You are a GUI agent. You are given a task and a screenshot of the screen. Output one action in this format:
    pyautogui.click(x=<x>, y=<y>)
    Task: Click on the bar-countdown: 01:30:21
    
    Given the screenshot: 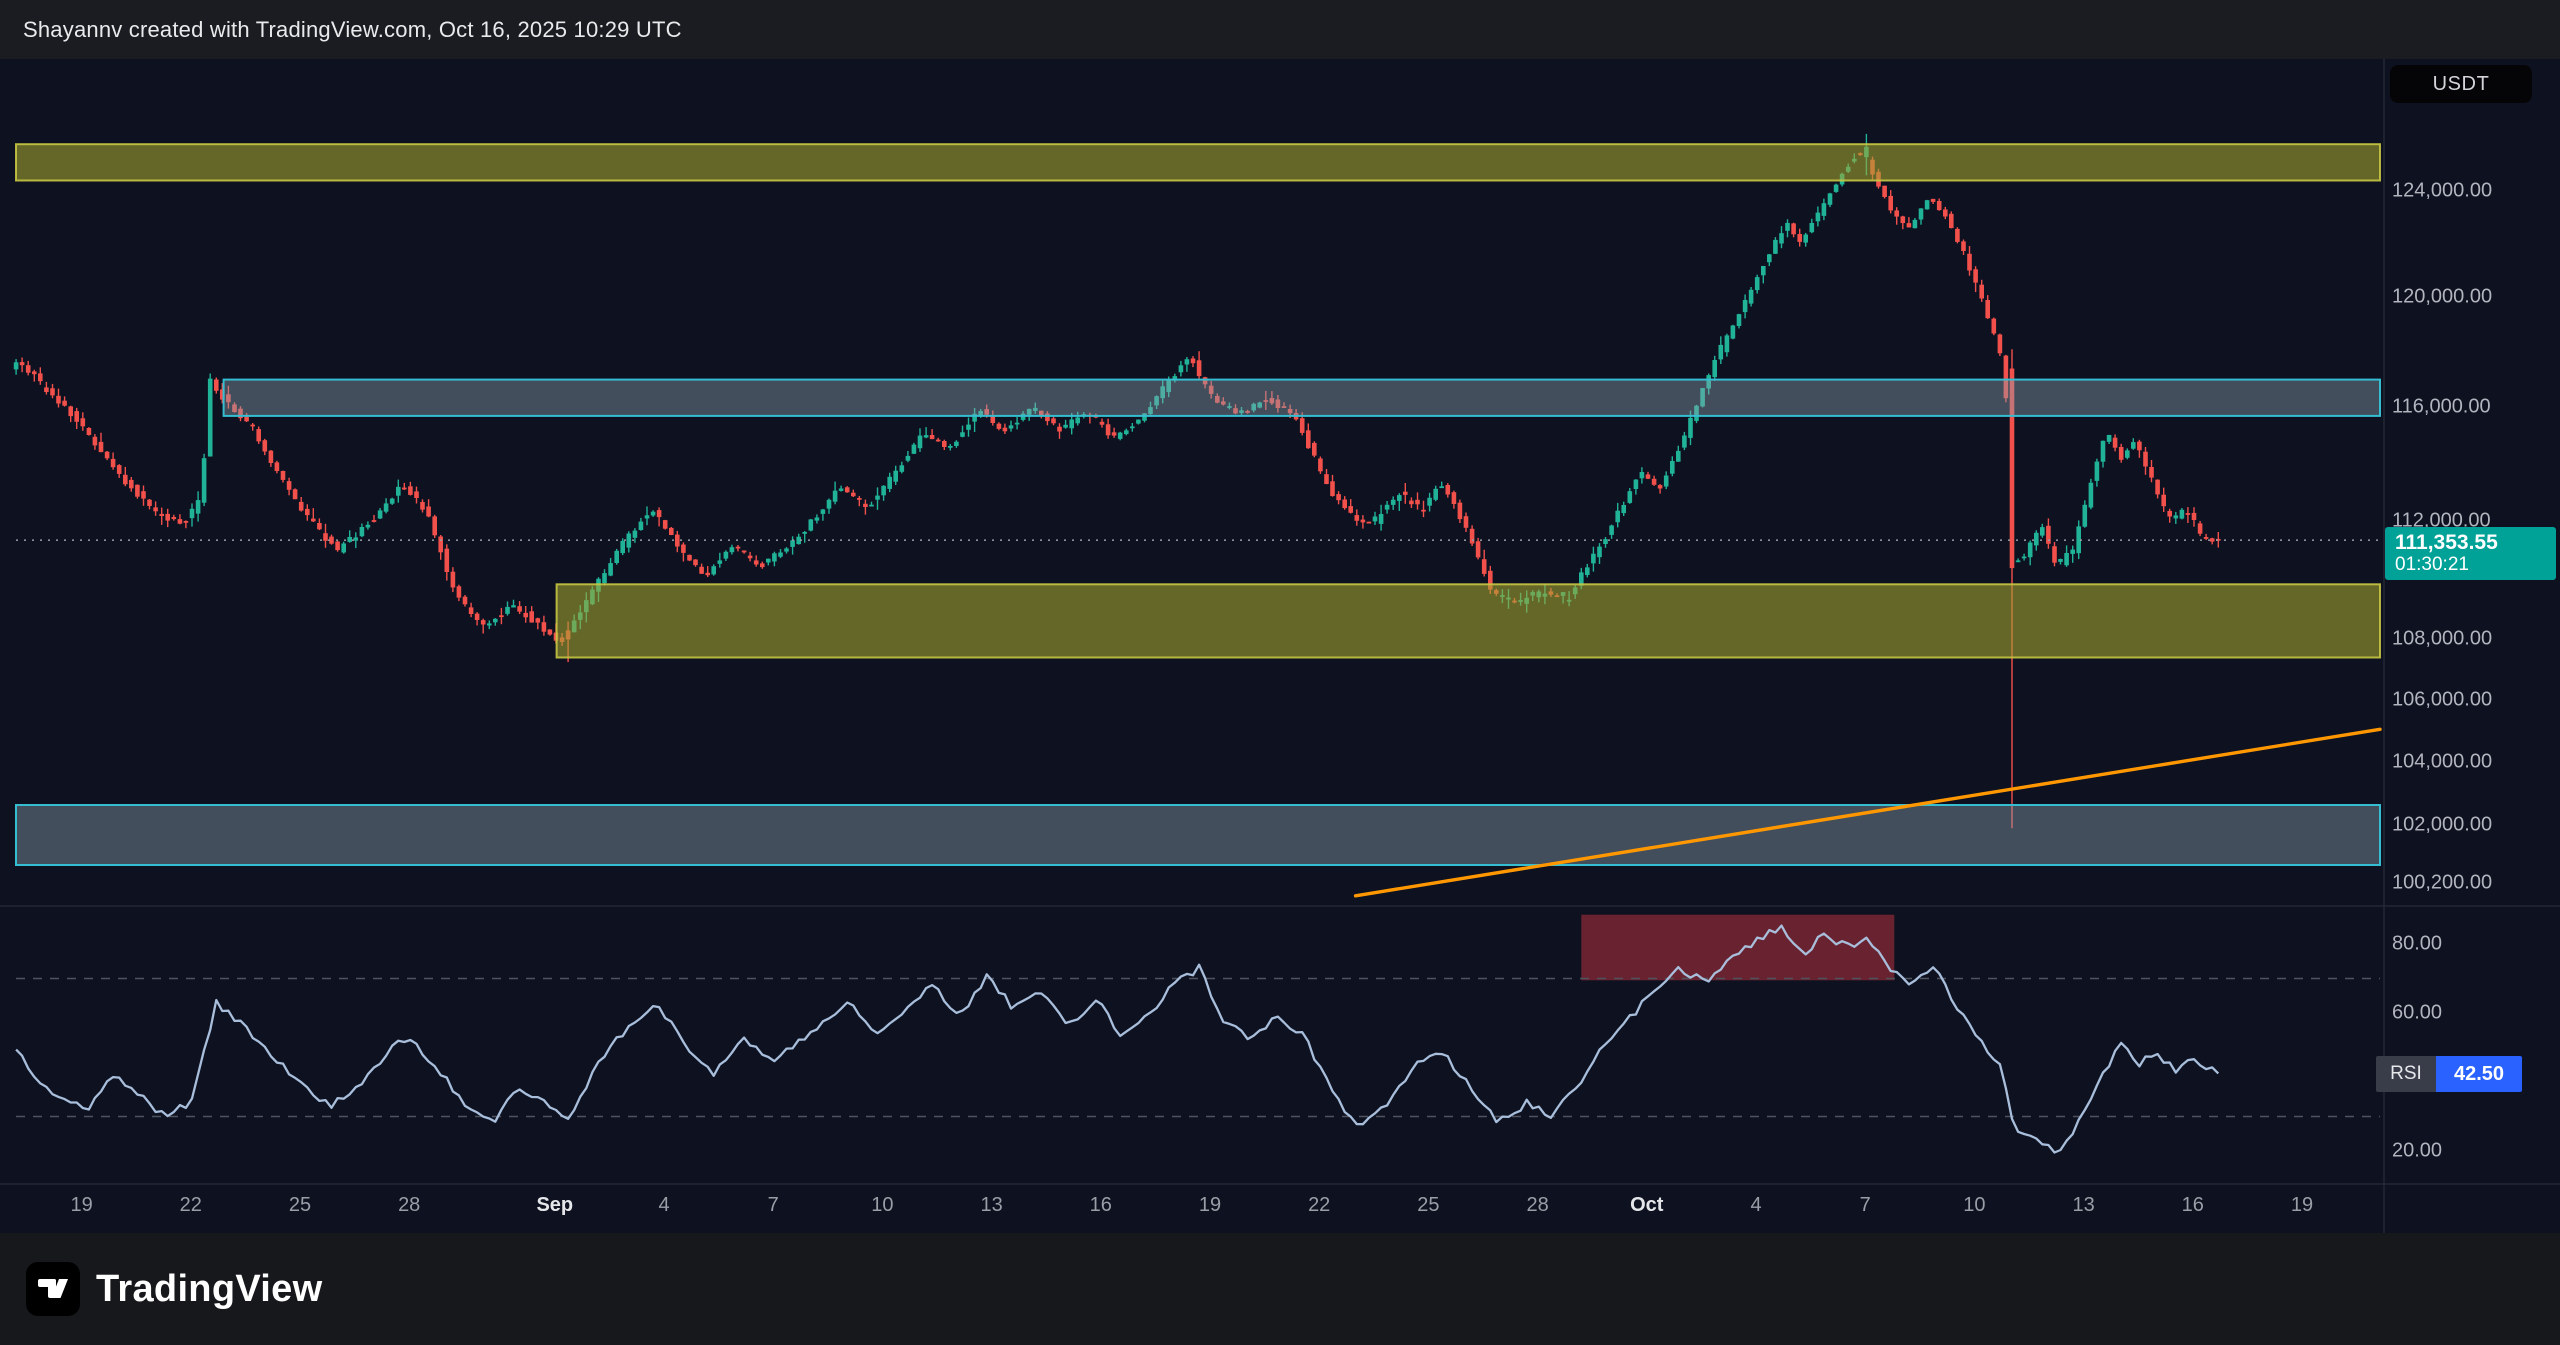 What is the action you would take?
    pyautogui.click(x=2432, y=564)
    